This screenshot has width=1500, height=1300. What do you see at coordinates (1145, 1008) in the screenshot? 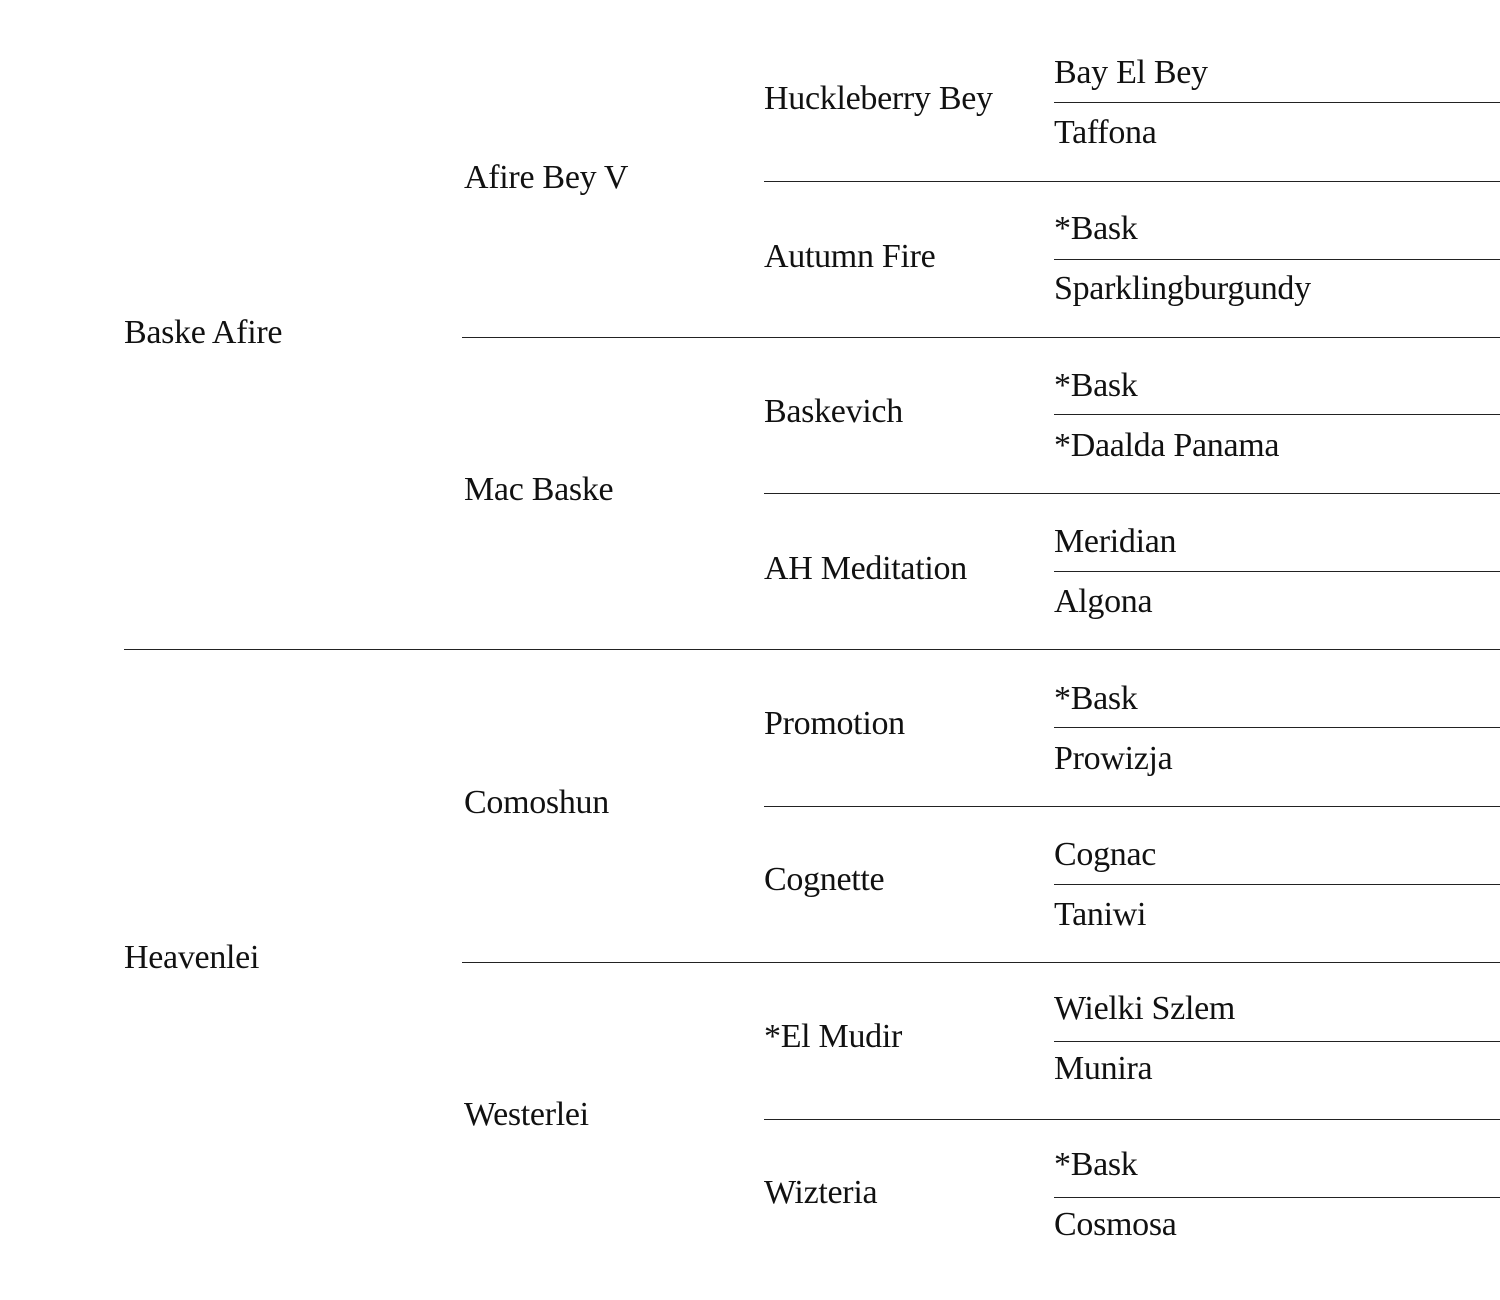
I see `gen4-ancestor-name: Wielki Szlem` at bounding box center [1145, 1008].